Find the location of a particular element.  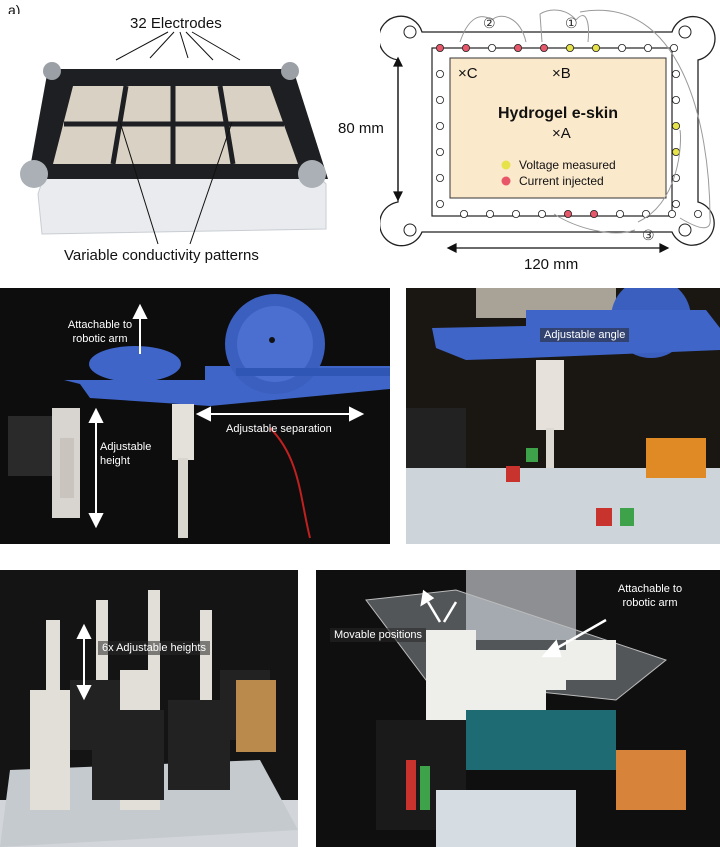

electrode-array-photo is located at coordinates (173, 129).